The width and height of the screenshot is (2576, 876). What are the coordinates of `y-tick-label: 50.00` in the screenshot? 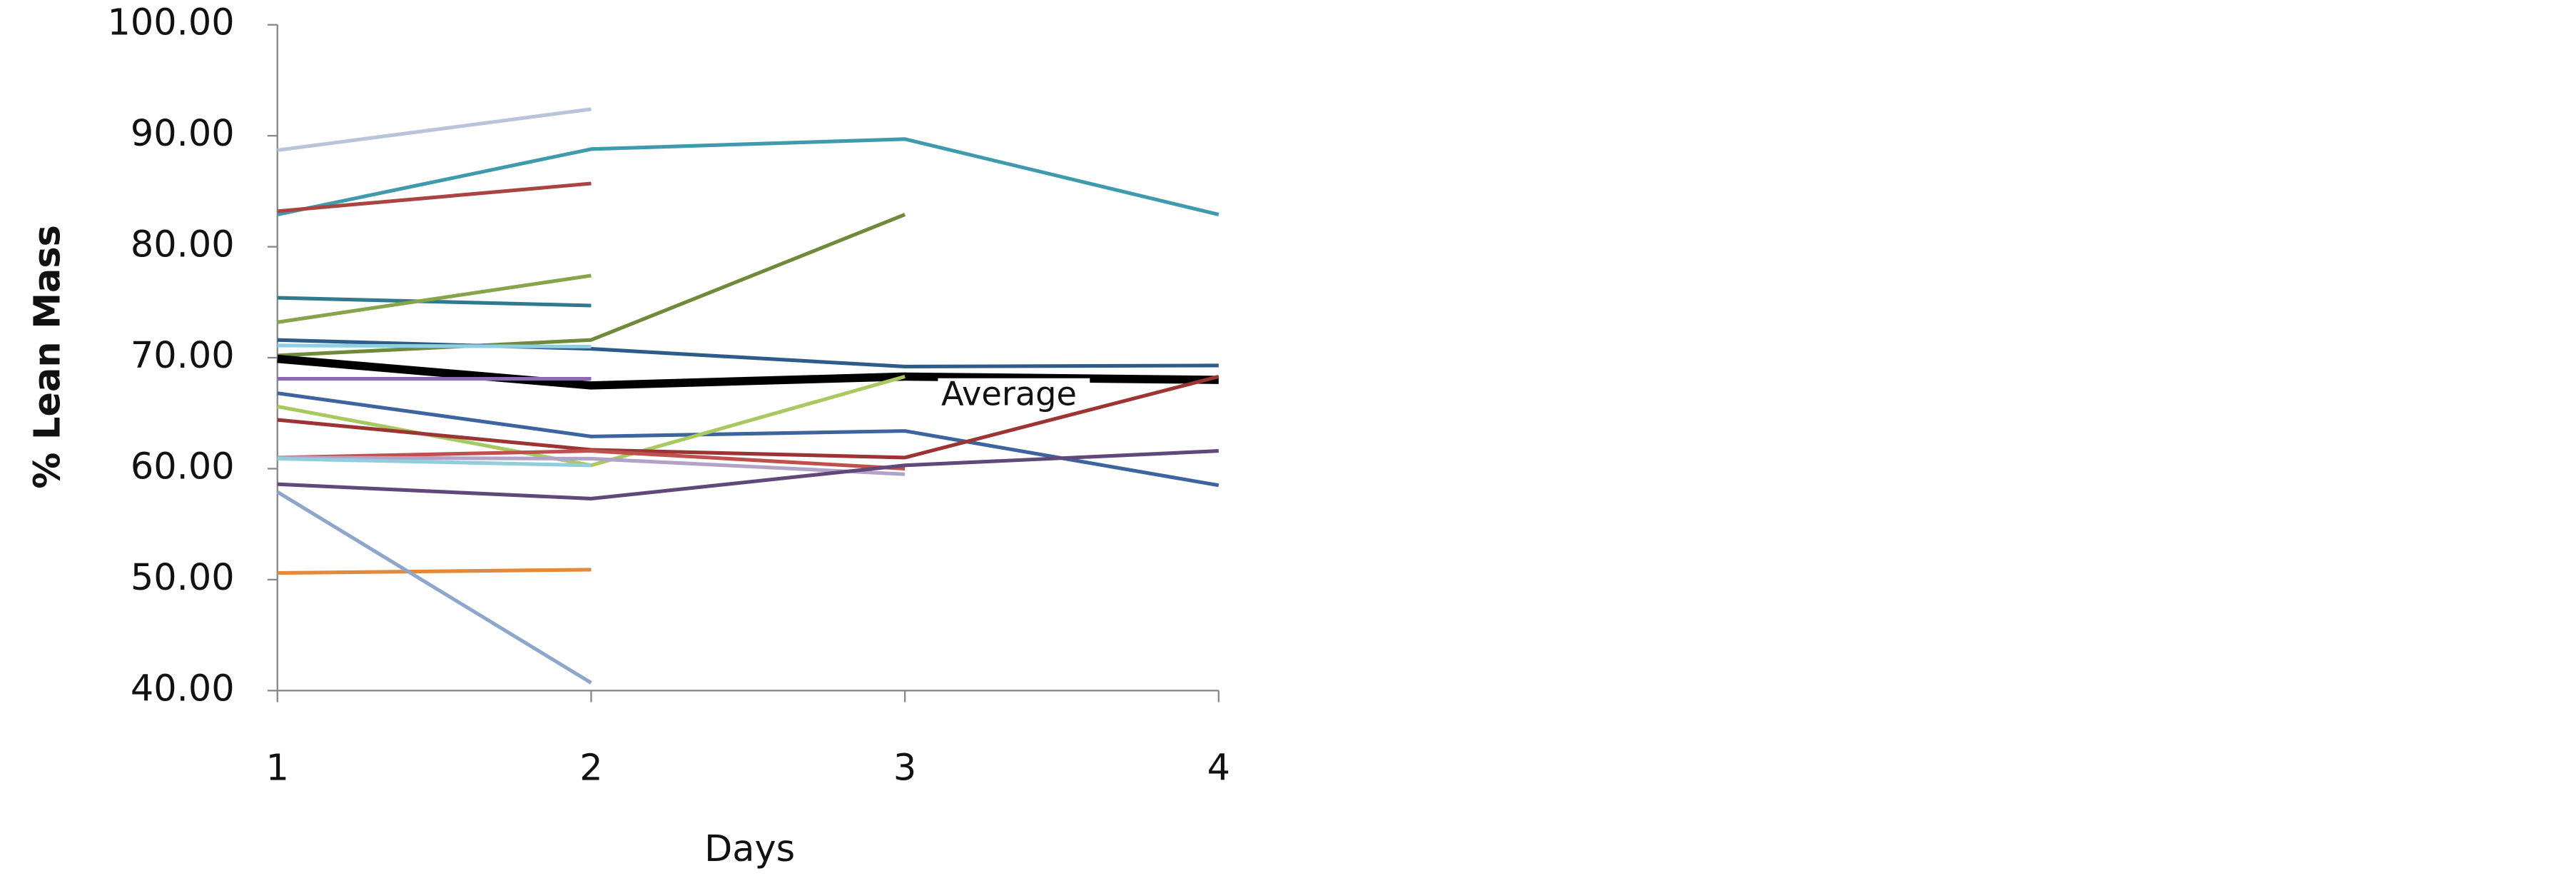 It's located at (183, 578).